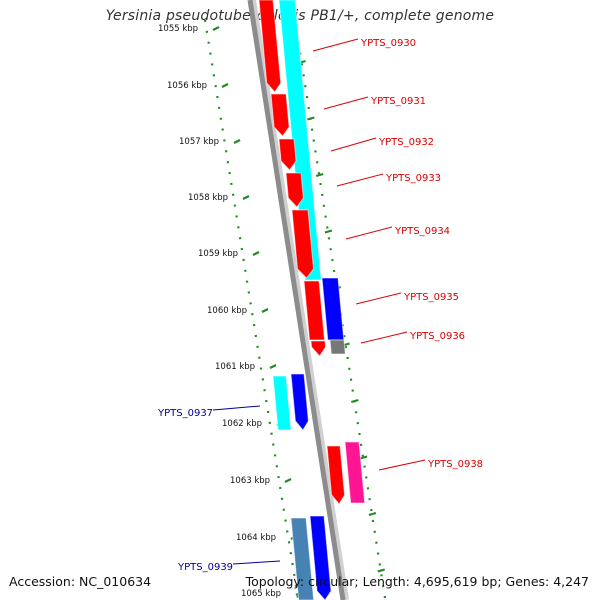 The image size is (600, 600). What do you see at coordinates (187, 86) in the screenshot?
I see `kbp-tick-label: 1056 kbp` at bounding box center [187, 86].